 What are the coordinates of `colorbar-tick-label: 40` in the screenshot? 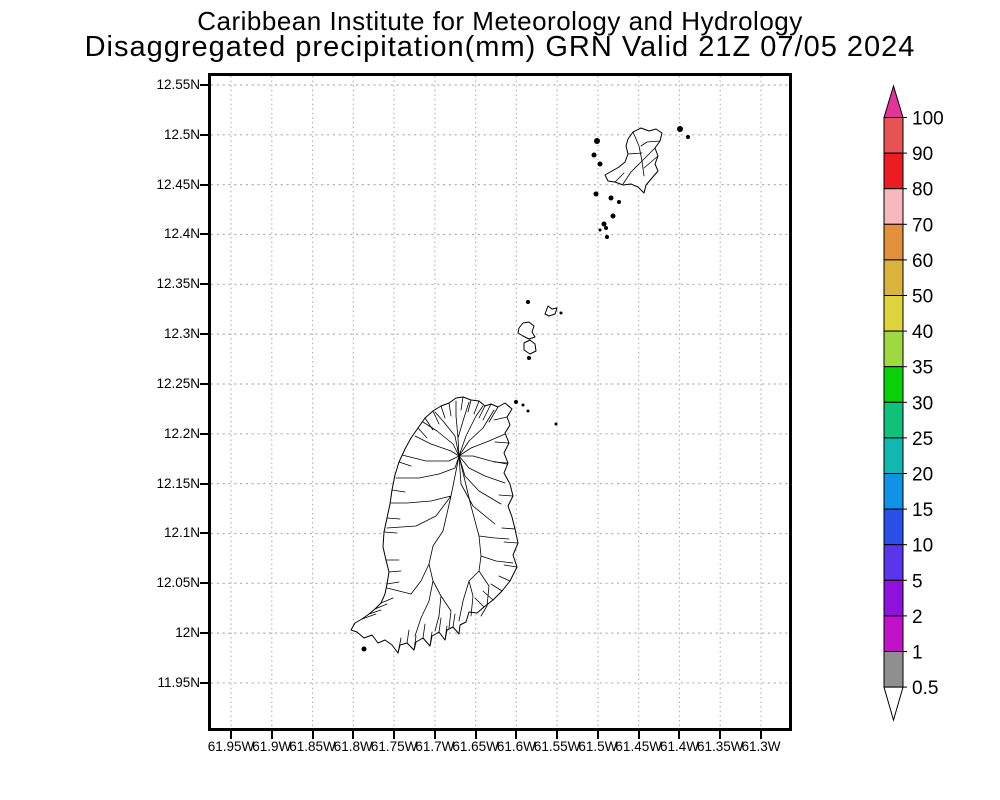 It's located at (922, 332).